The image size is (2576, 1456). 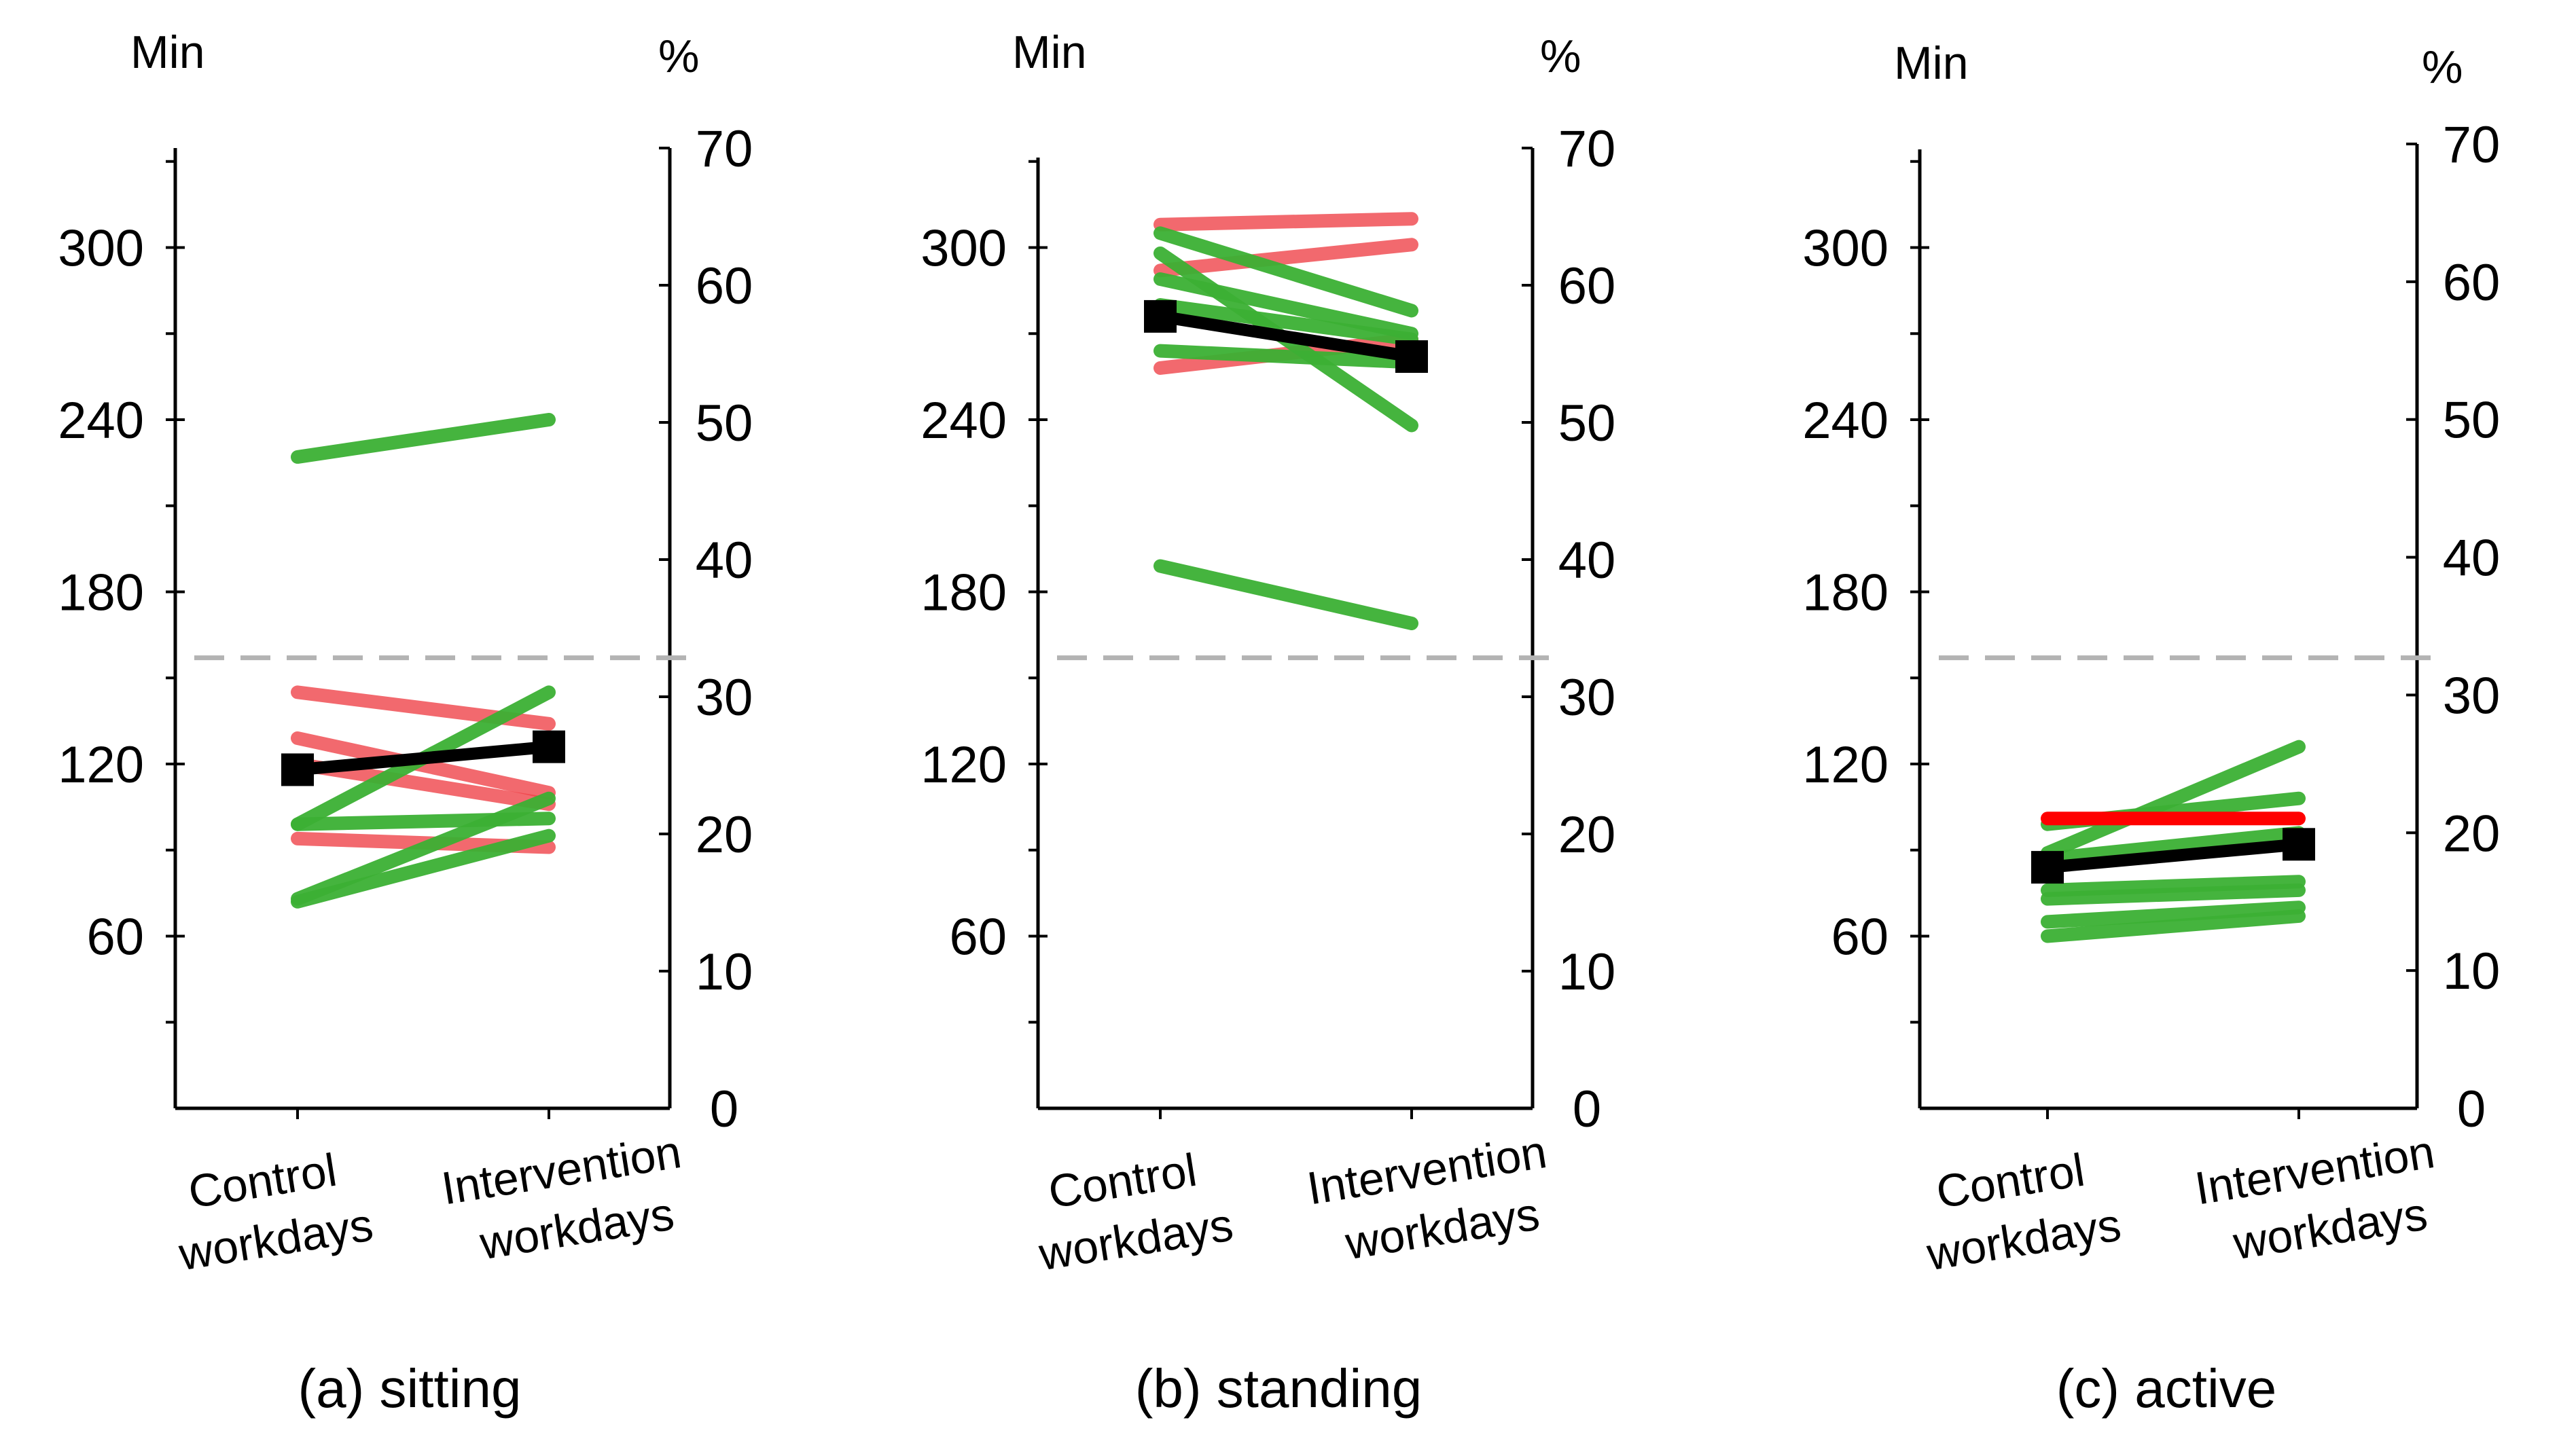 I want to click on panel-title: (b) standing, so click(x=1278, y=1388).